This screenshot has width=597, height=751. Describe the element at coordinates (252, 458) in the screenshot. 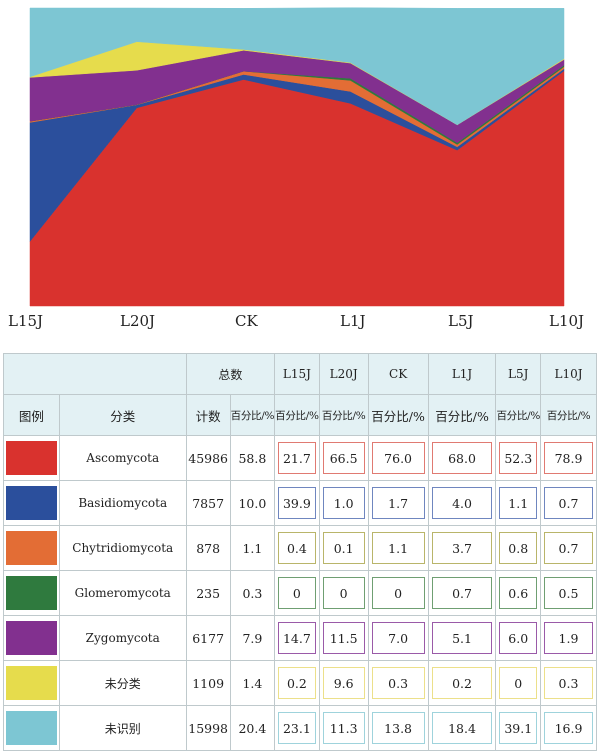

I see `taxon-total-percent: 58.8` at that location.